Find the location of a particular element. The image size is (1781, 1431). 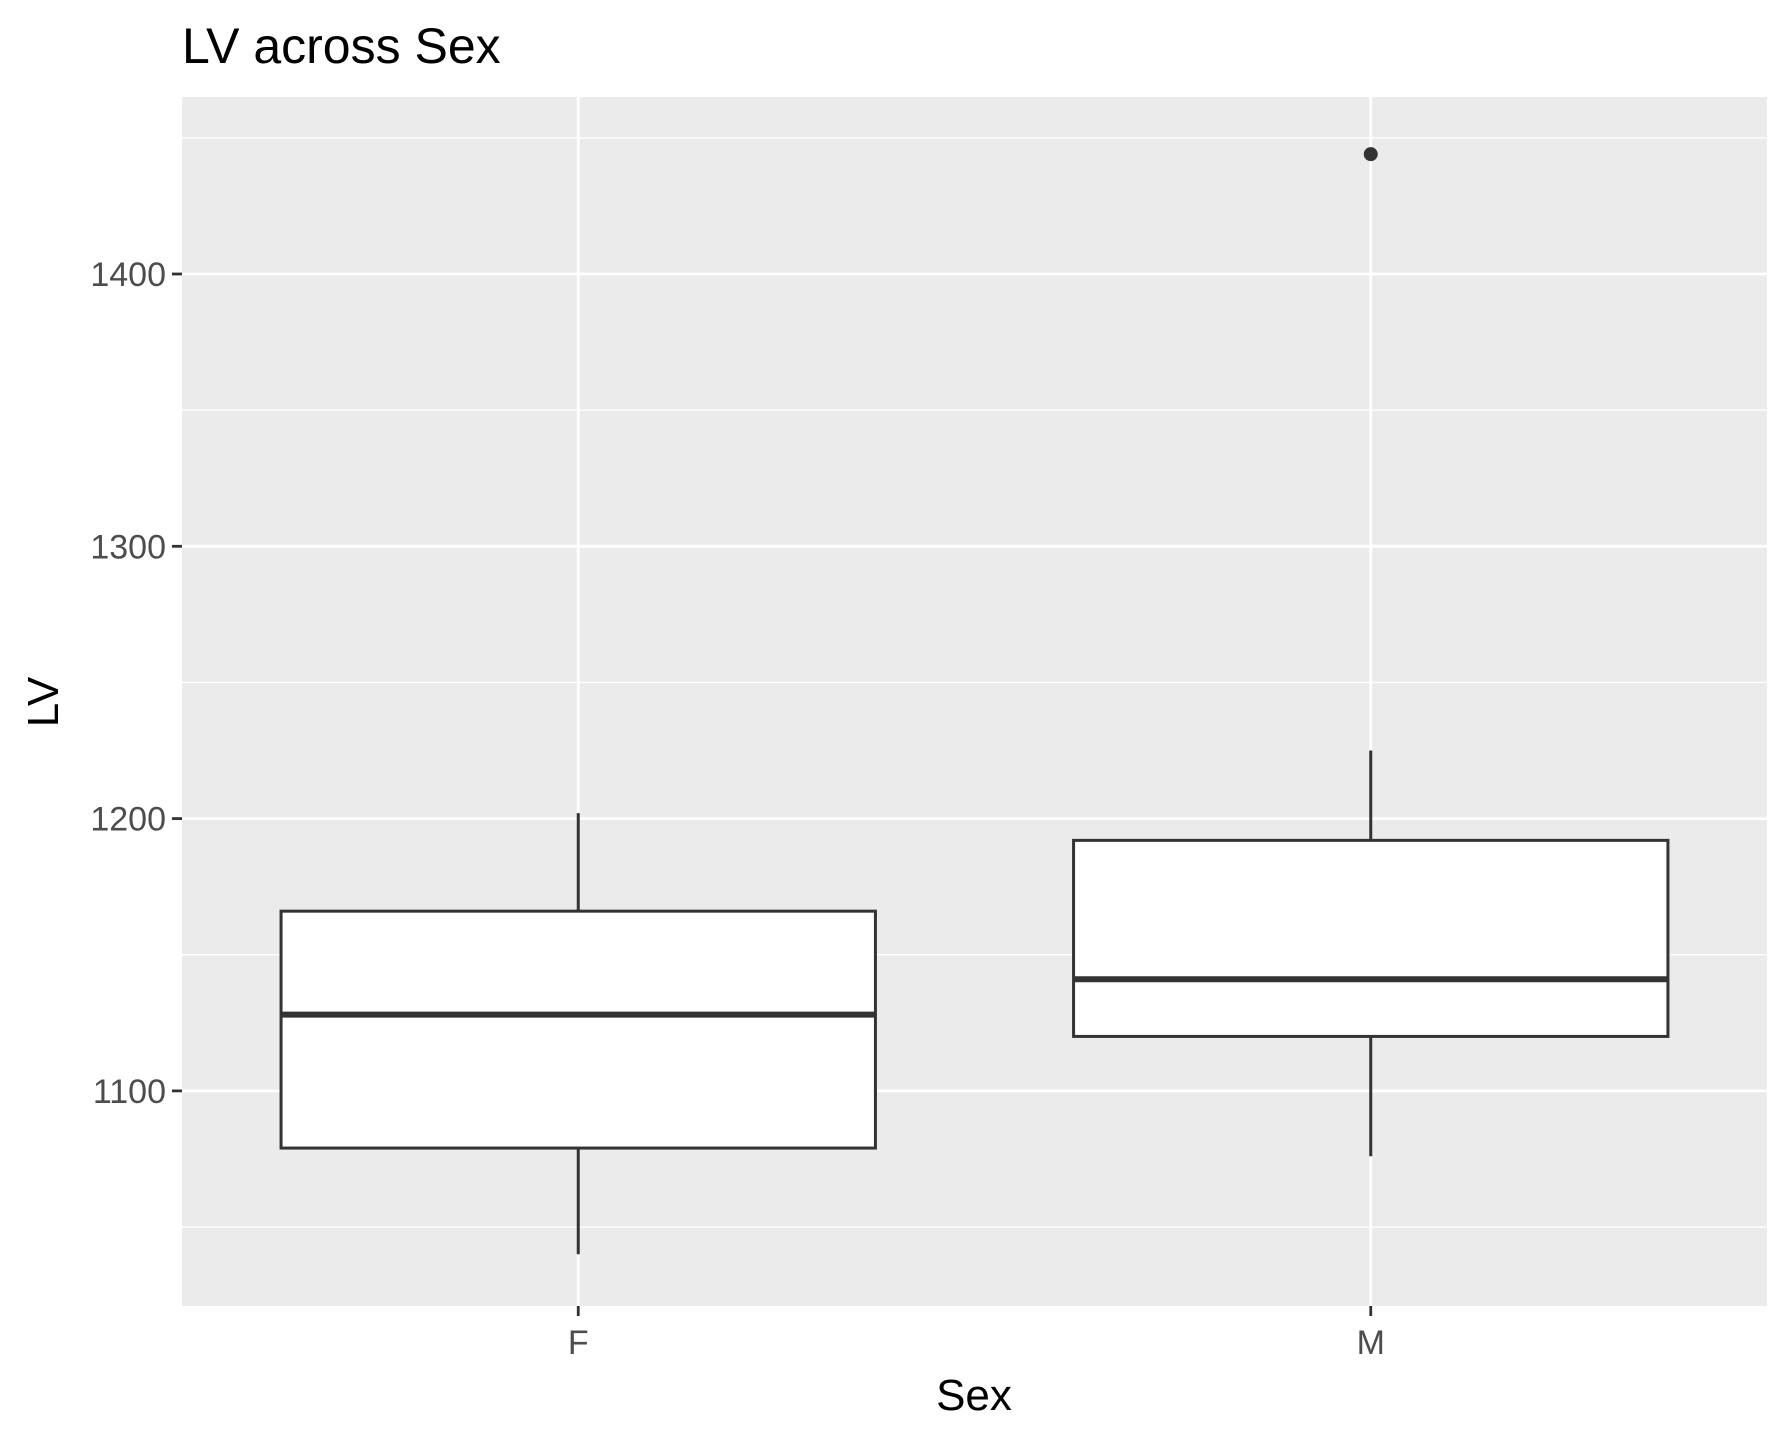

box-F is located at coordinates (578, 1034).